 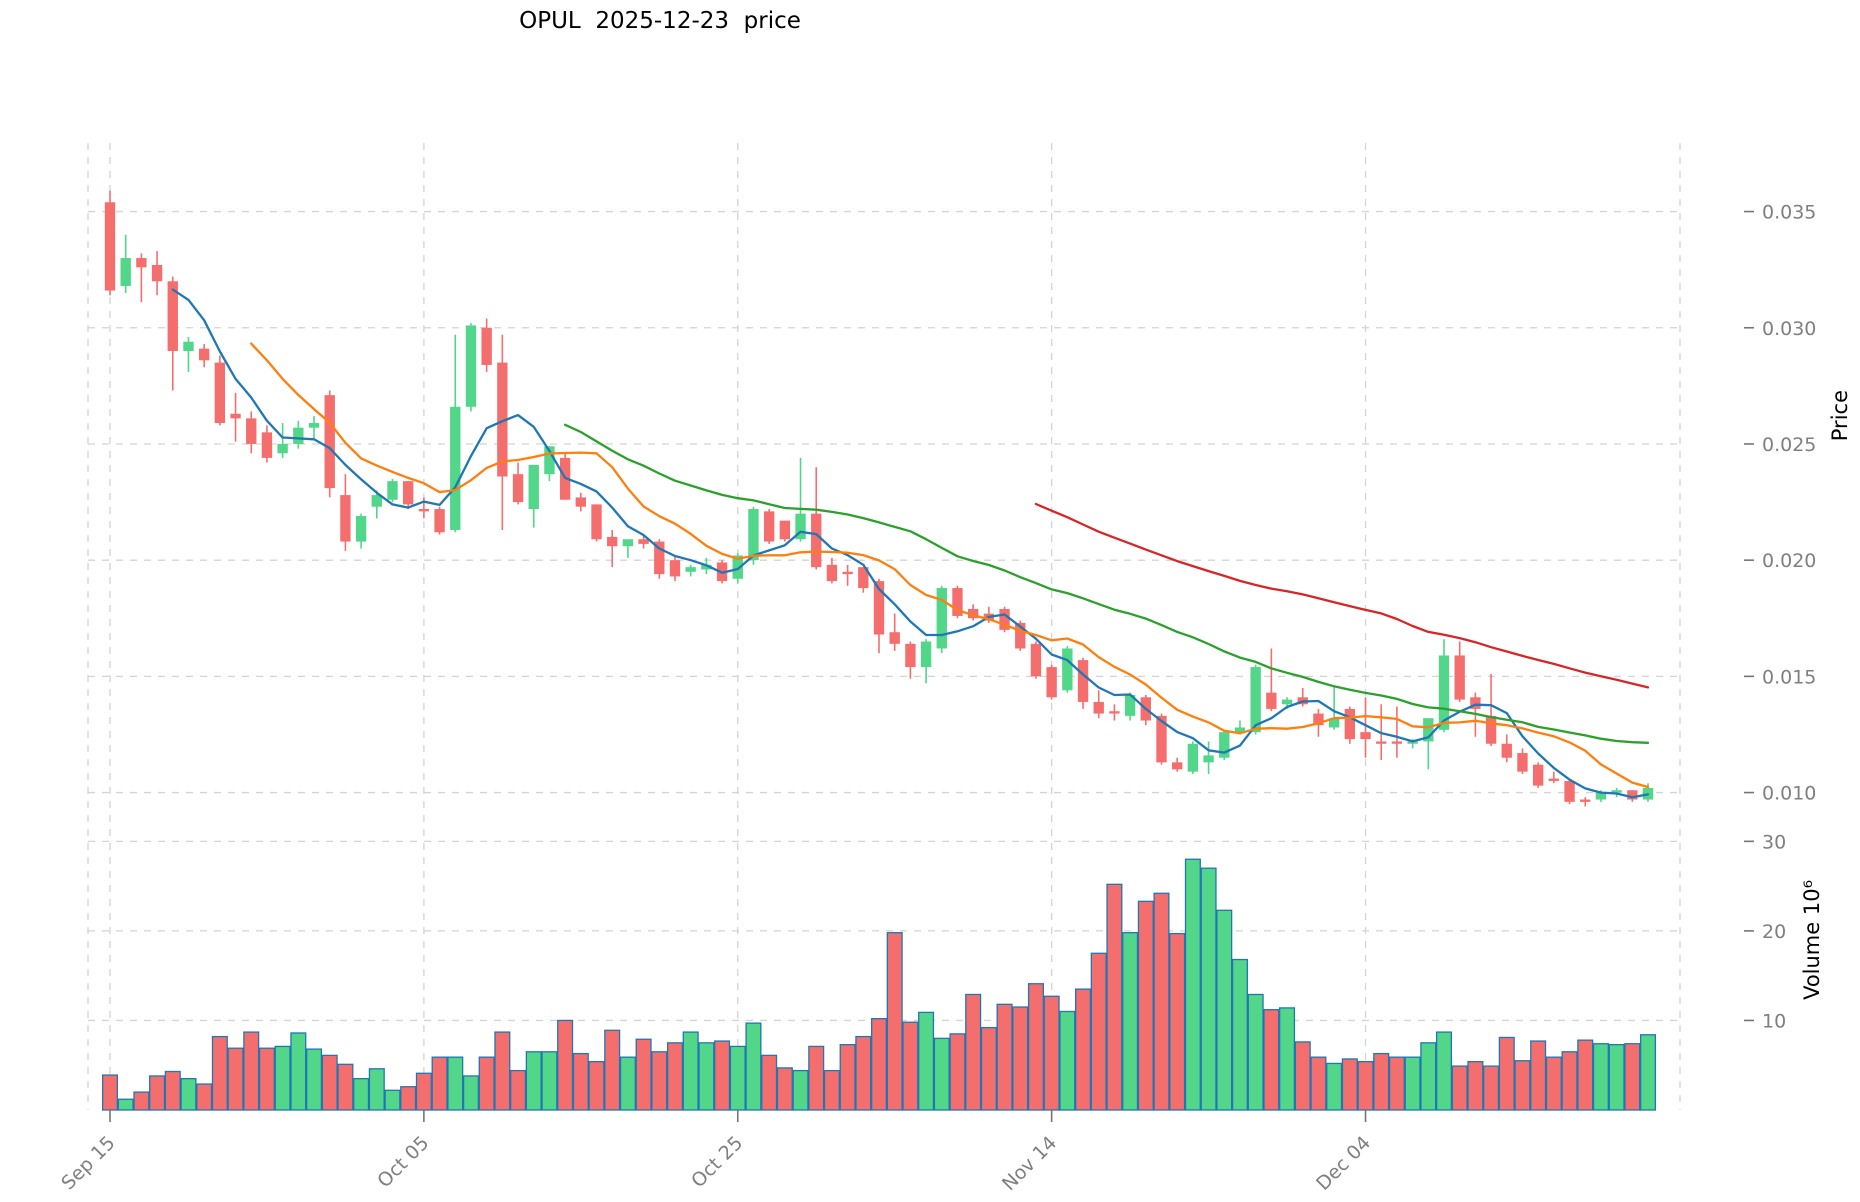 What do you see at coordinates (1789, 213) in the screenshot?
I see `price-tick-label: 0.035` at bounding box center [1789, 213].